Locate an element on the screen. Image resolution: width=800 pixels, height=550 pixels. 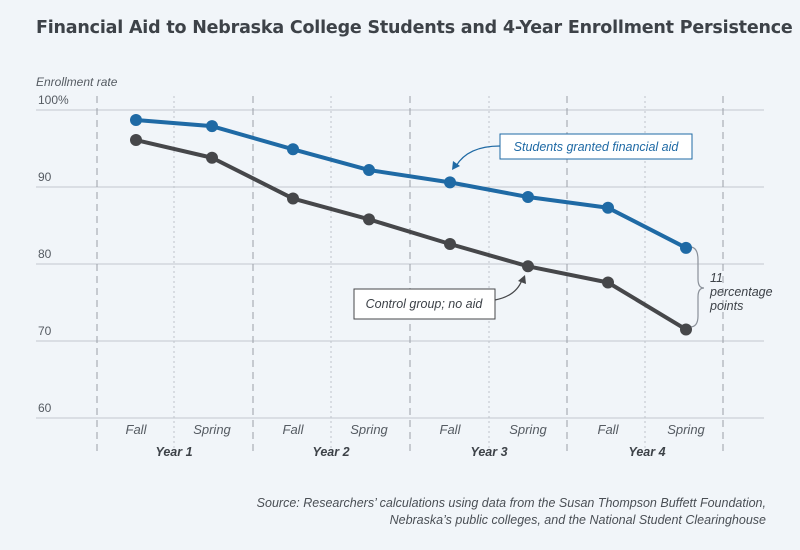
y-tick-label-0: 100% is located at coordinates (53, 100).